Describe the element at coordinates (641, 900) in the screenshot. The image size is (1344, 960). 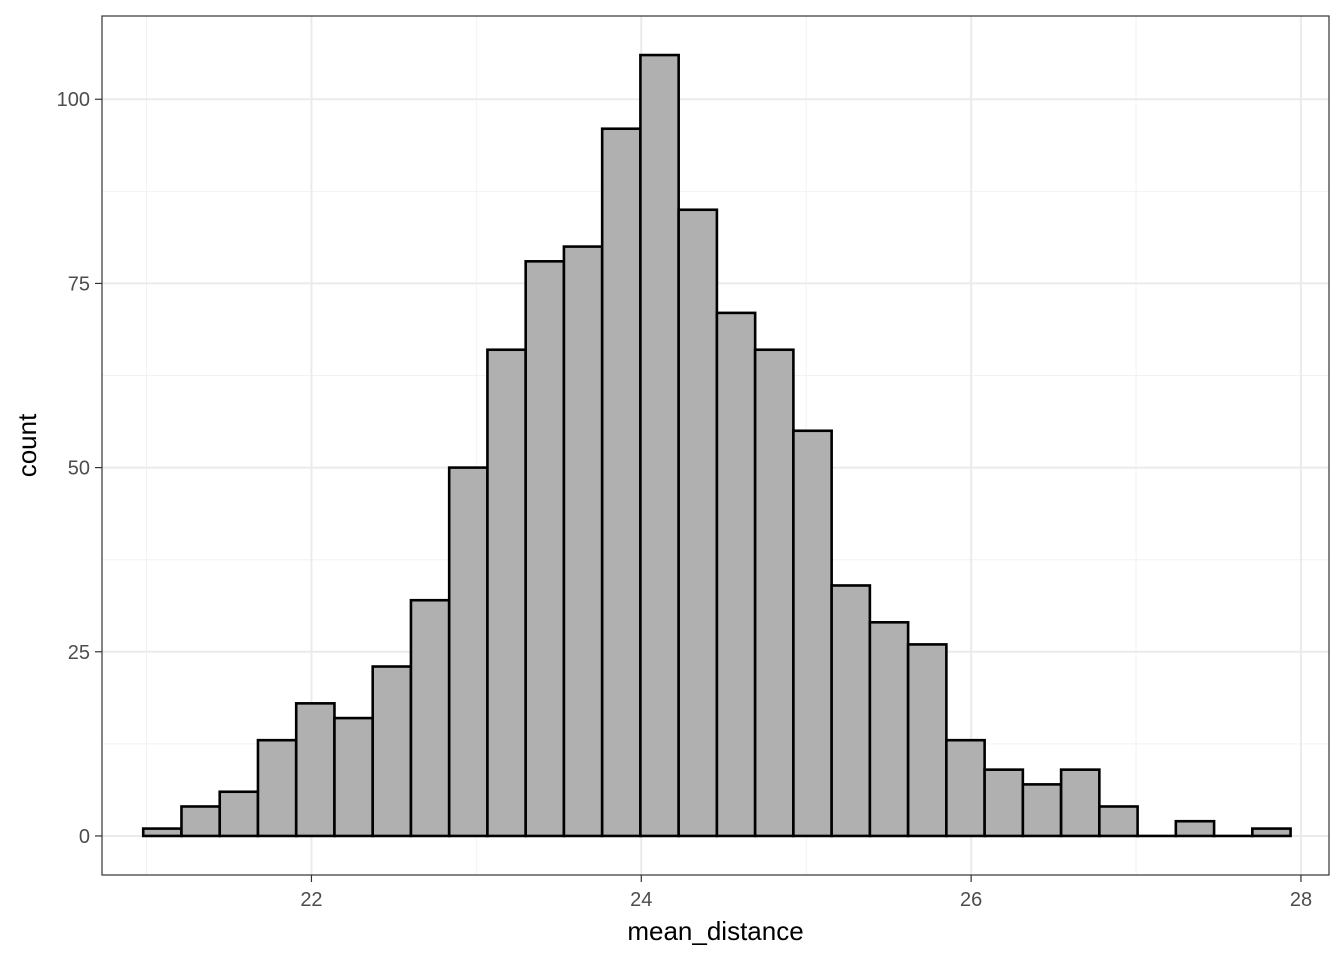
I see `x-tick-label: 24` at that location.